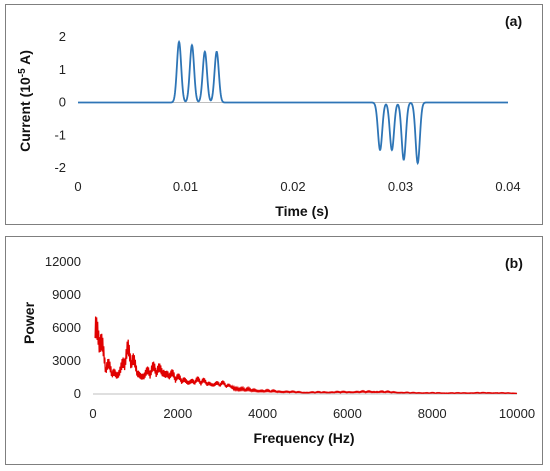 This screenshot has width=550, height=471. I want to click on x-tick-label: 10000, so click(517, 413).